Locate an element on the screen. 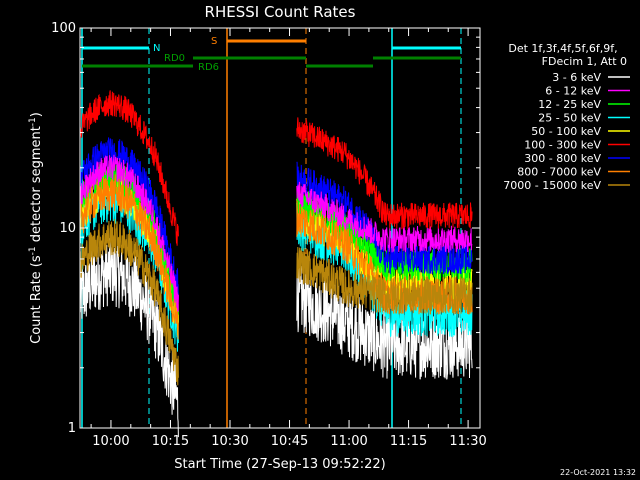  x-tick-label: 10:00 is located at coordinates (110, 441).